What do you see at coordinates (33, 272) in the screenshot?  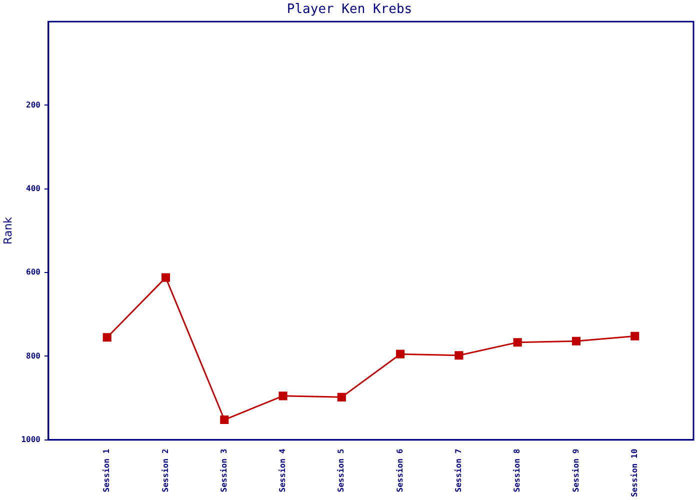 I see `y-tick-label: 600` at bounding box center [33, 272].